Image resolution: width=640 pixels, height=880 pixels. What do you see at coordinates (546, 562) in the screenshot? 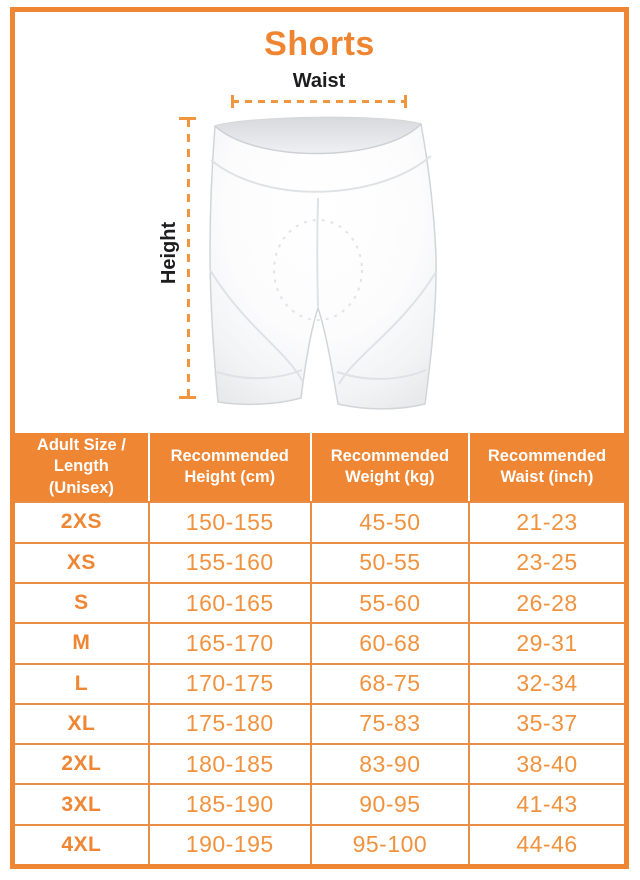
I see `cell-waist: 23-25` at bounding box center [546, 562].